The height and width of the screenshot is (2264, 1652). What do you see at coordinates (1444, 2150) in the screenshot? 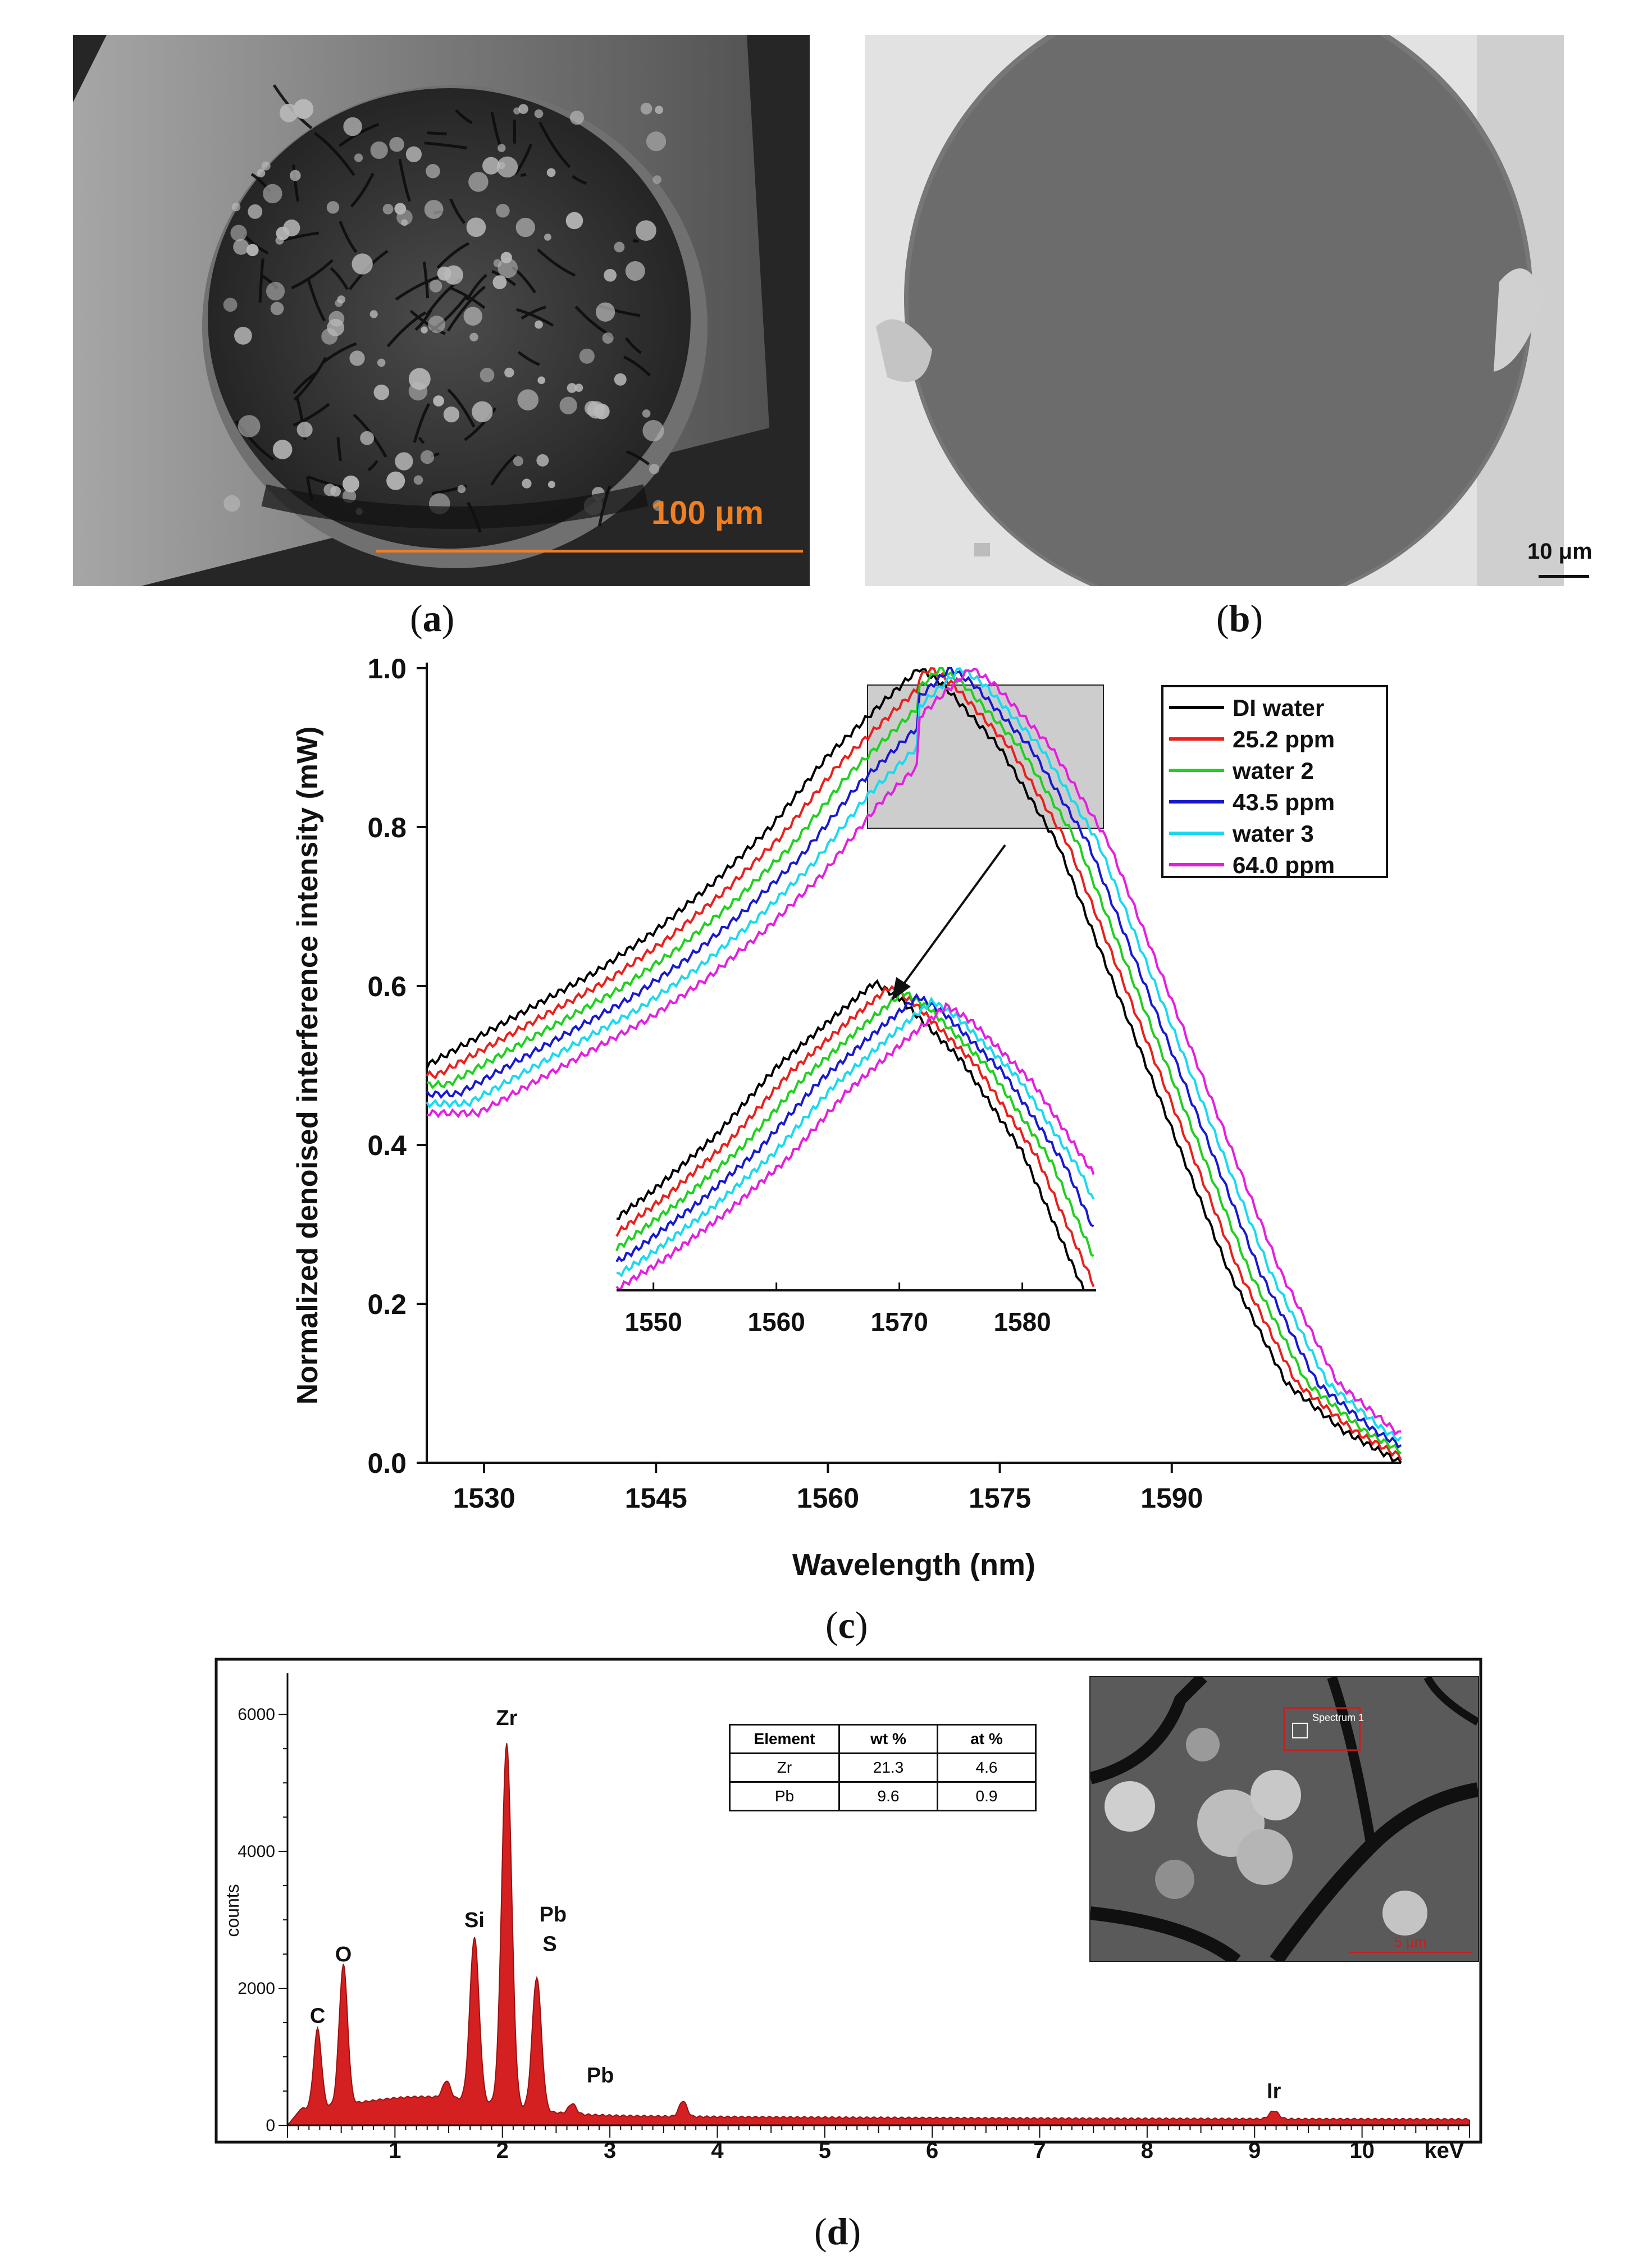
I see `d-x-unit: keV` at bounding box center [1444, 2150].